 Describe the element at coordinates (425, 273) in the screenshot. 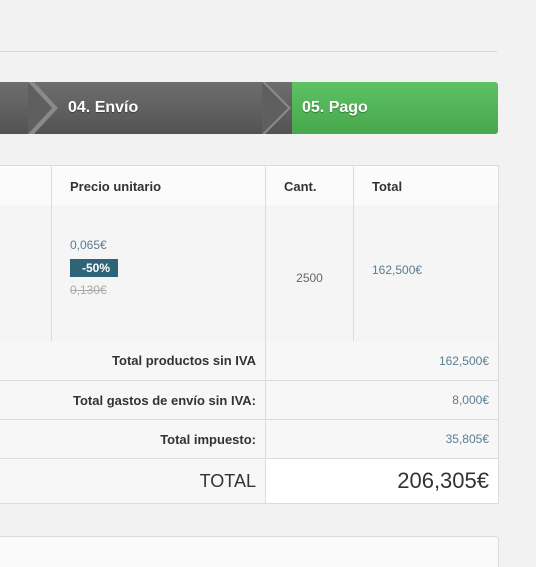

I see `total-cell: 162,500€` at that location.